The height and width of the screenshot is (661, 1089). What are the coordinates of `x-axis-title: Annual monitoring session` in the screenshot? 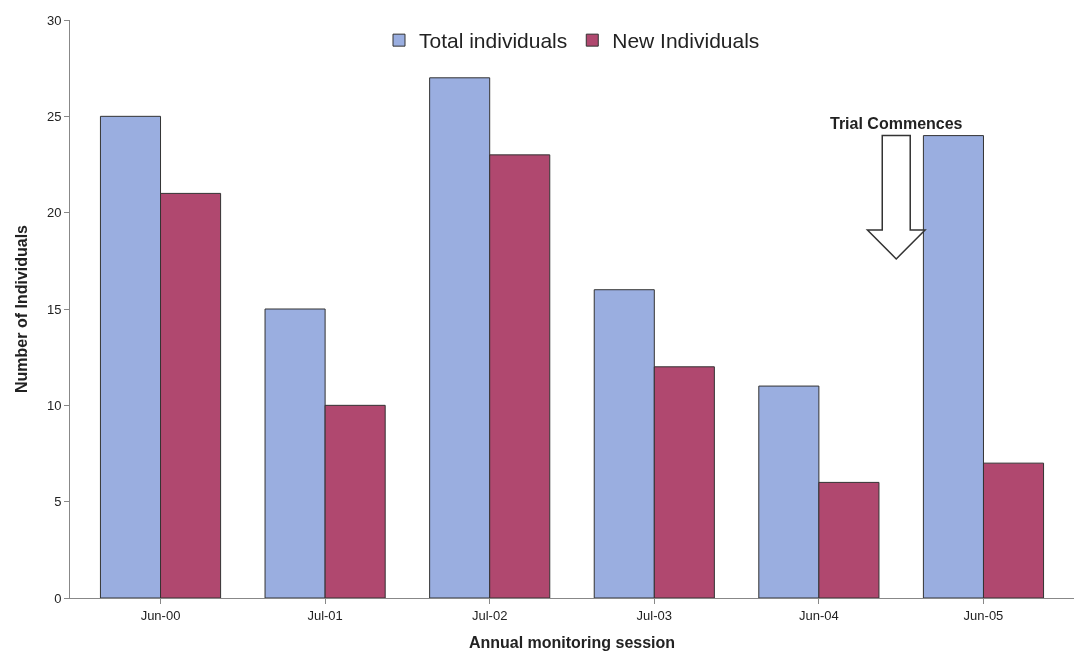 It's located at (572, 643).